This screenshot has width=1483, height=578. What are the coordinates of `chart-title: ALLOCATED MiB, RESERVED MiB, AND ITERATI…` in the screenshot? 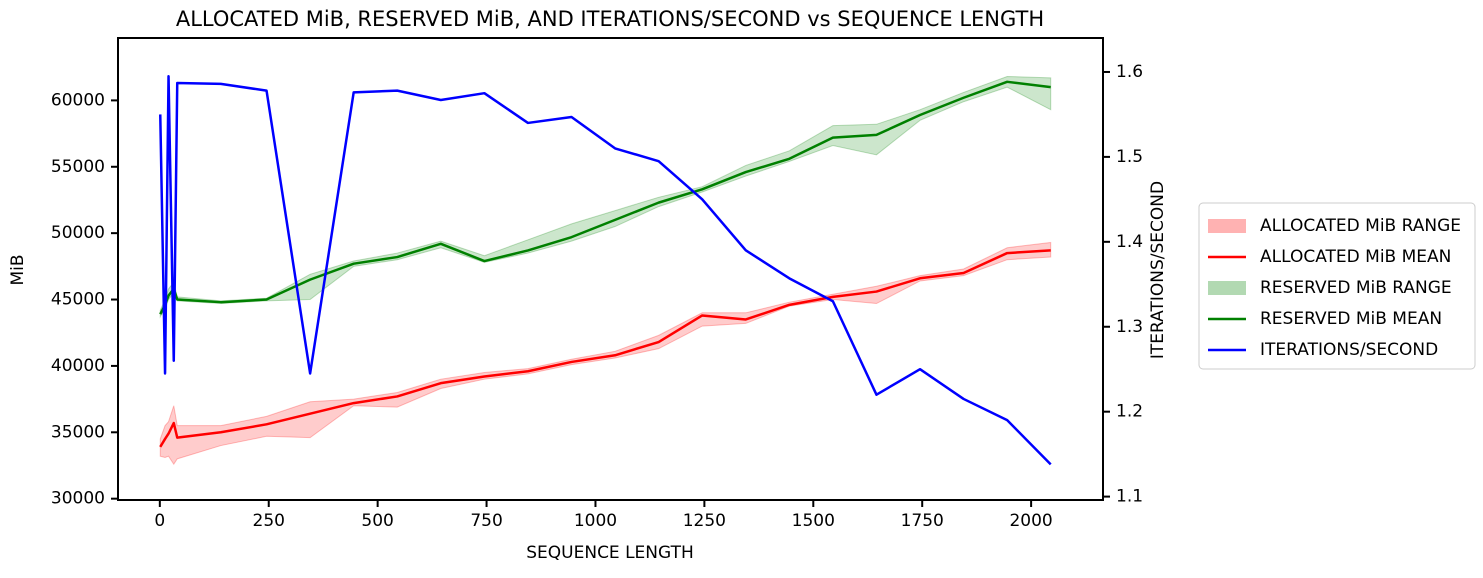 It's located at (610, 19).